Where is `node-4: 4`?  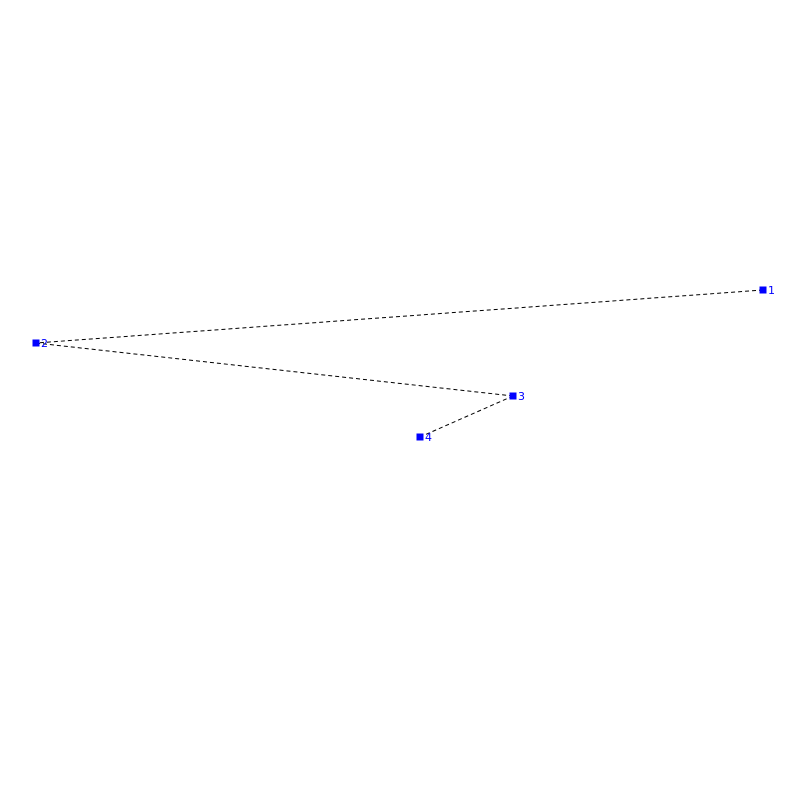 node-4: 4 is located at coordinates (424, 437).